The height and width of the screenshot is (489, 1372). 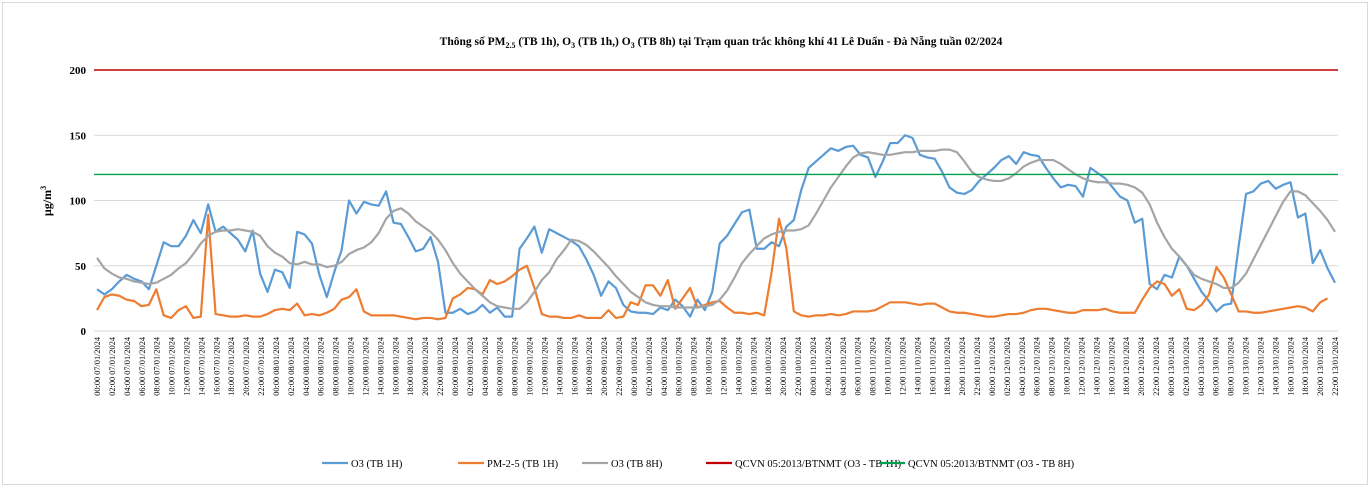 I want to click on x-tick-label: 04:00 07/01/2024, so click(x=127, y=366).